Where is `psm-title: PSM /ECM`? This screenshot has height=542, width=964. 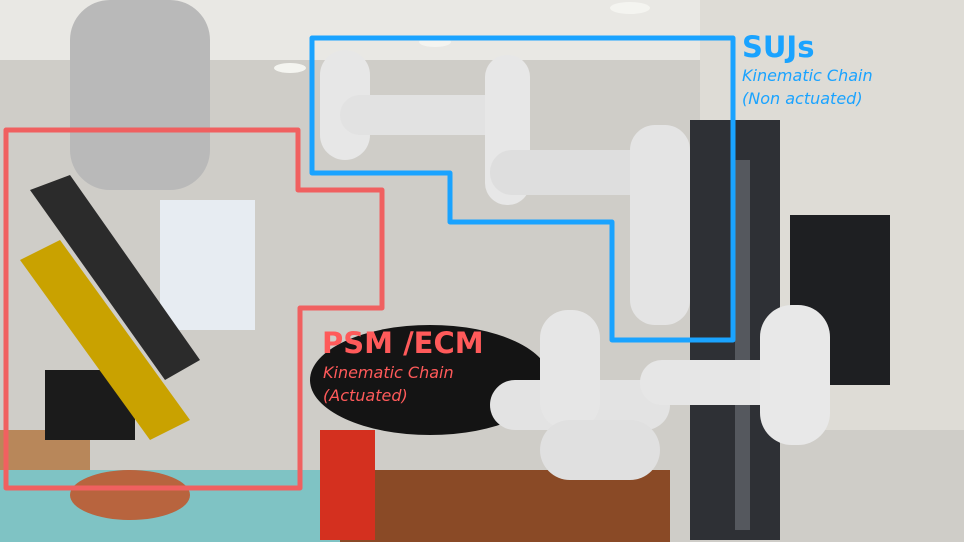
psm-title: PSM /ECM is located at coordinates (403, 343).